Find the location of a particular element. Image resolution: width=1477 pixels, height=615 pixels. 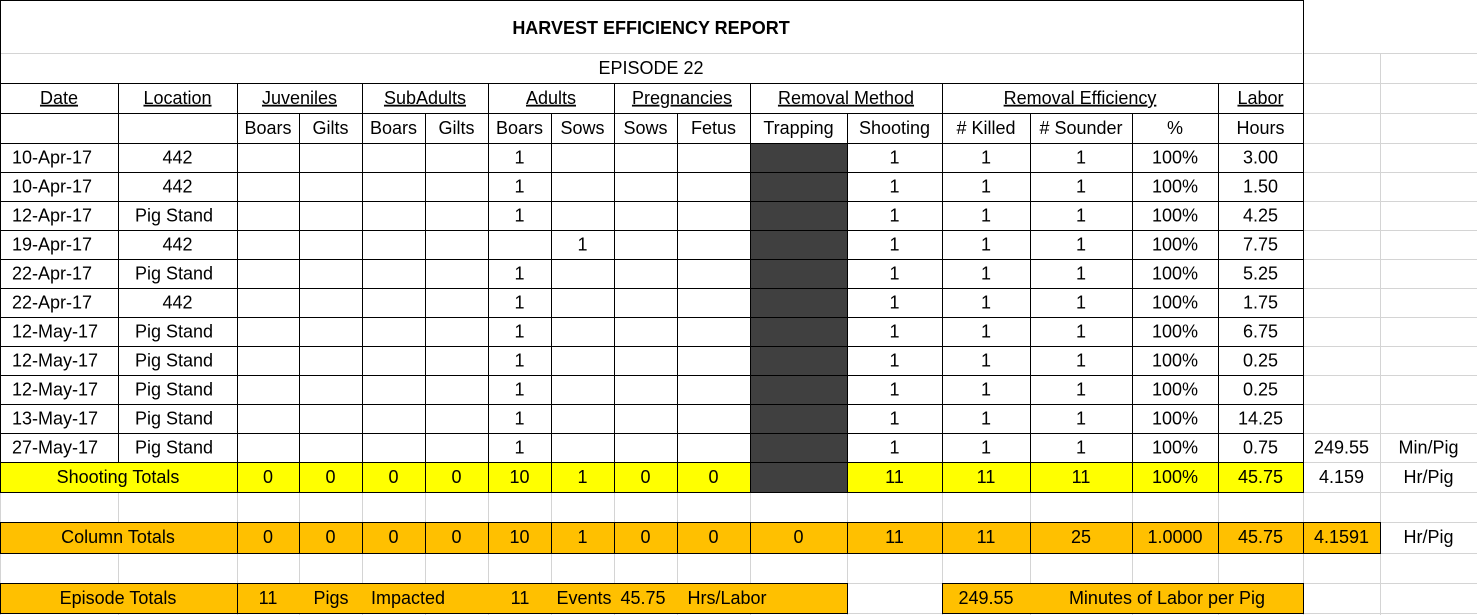

cell-text: Date is located at coordinates (59, 98).